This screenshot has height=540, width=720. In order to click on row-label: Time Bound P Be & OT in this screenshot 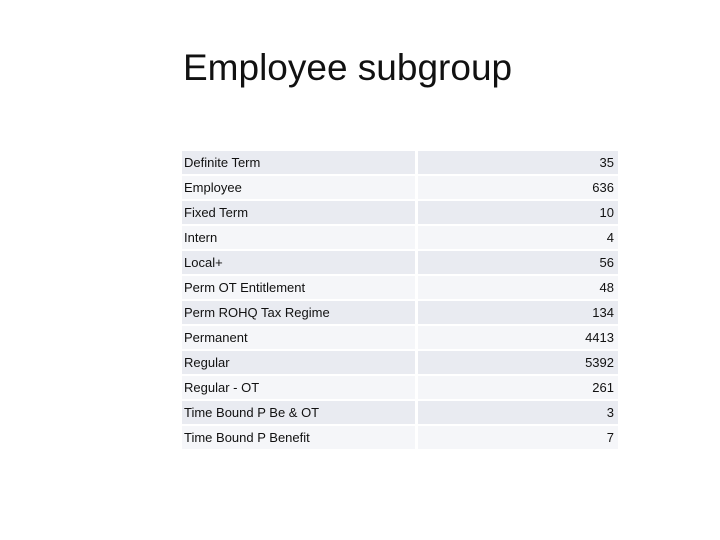, I will do `click(300, 413)`.